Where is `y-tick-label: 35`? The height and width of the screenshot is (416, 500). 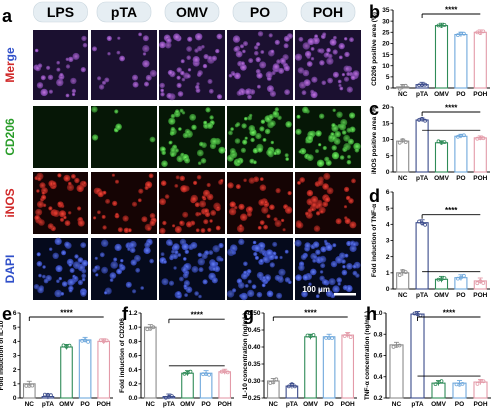 y-tick-label: 35 is located at coordinates (386, 10).